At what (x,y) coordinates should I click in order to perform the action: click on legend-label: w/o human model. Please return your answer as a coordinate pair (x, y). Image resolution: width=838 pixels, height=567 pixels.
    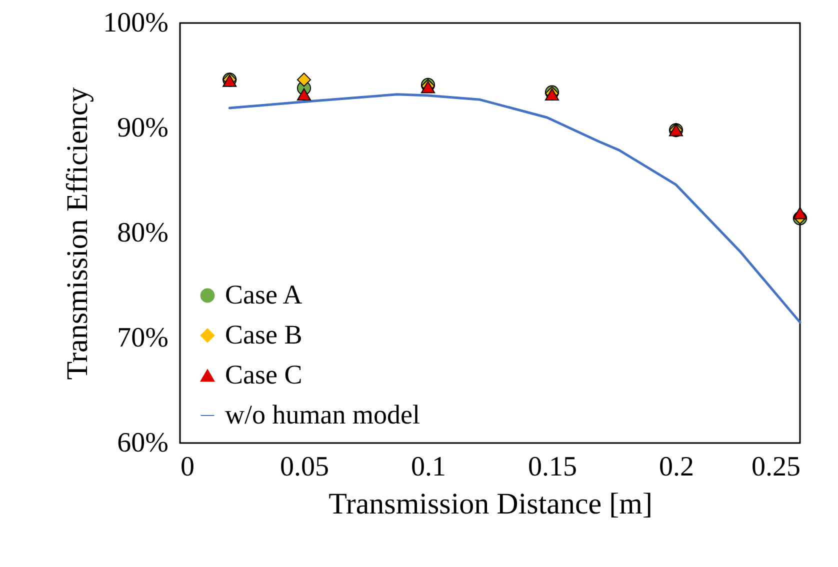
    Looking at the image, I should click on (322, 415).